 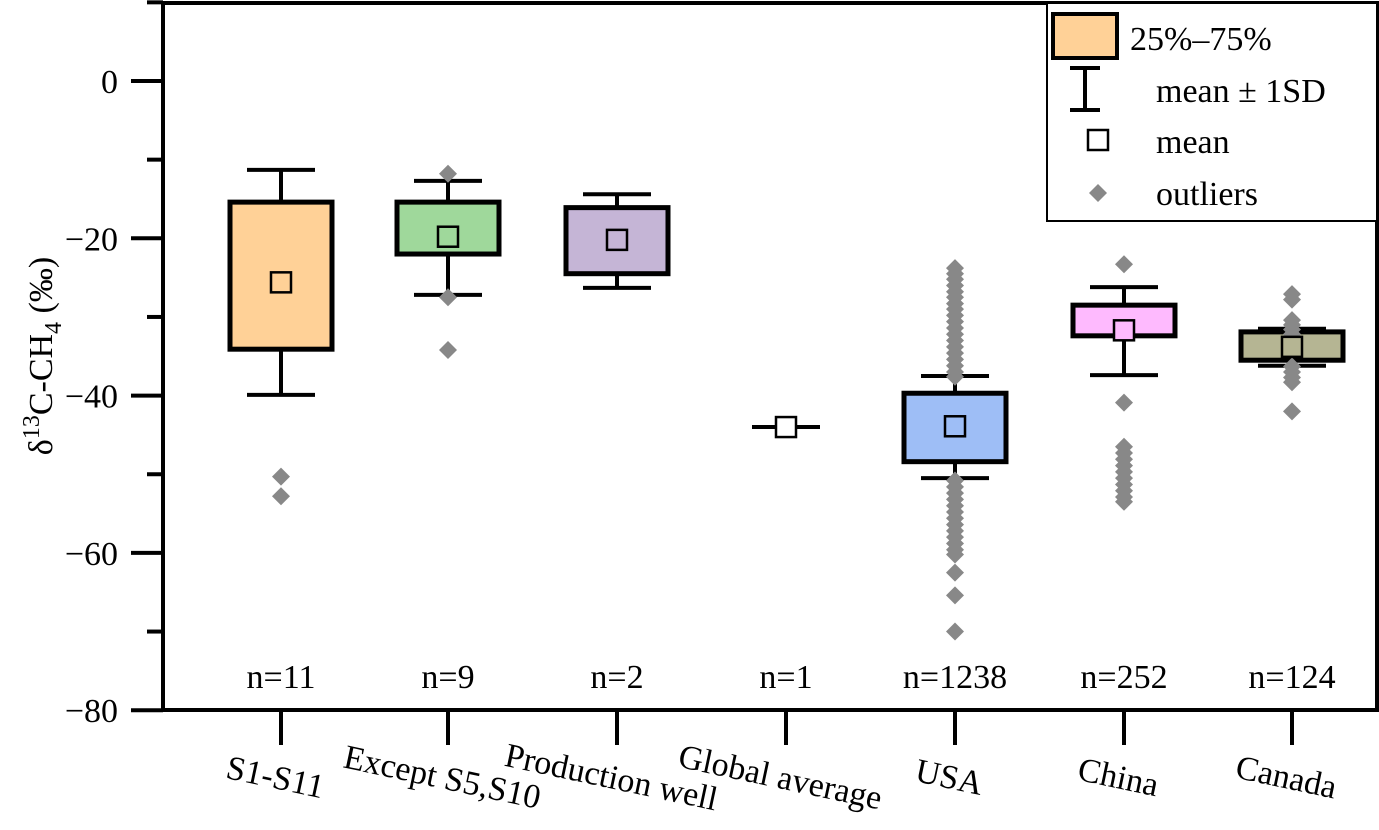 What do you see at coordinates (1201, 39) in the screenshot?
I see `legend-box-label: 25%–75%` at bounding box center [1201, 39].